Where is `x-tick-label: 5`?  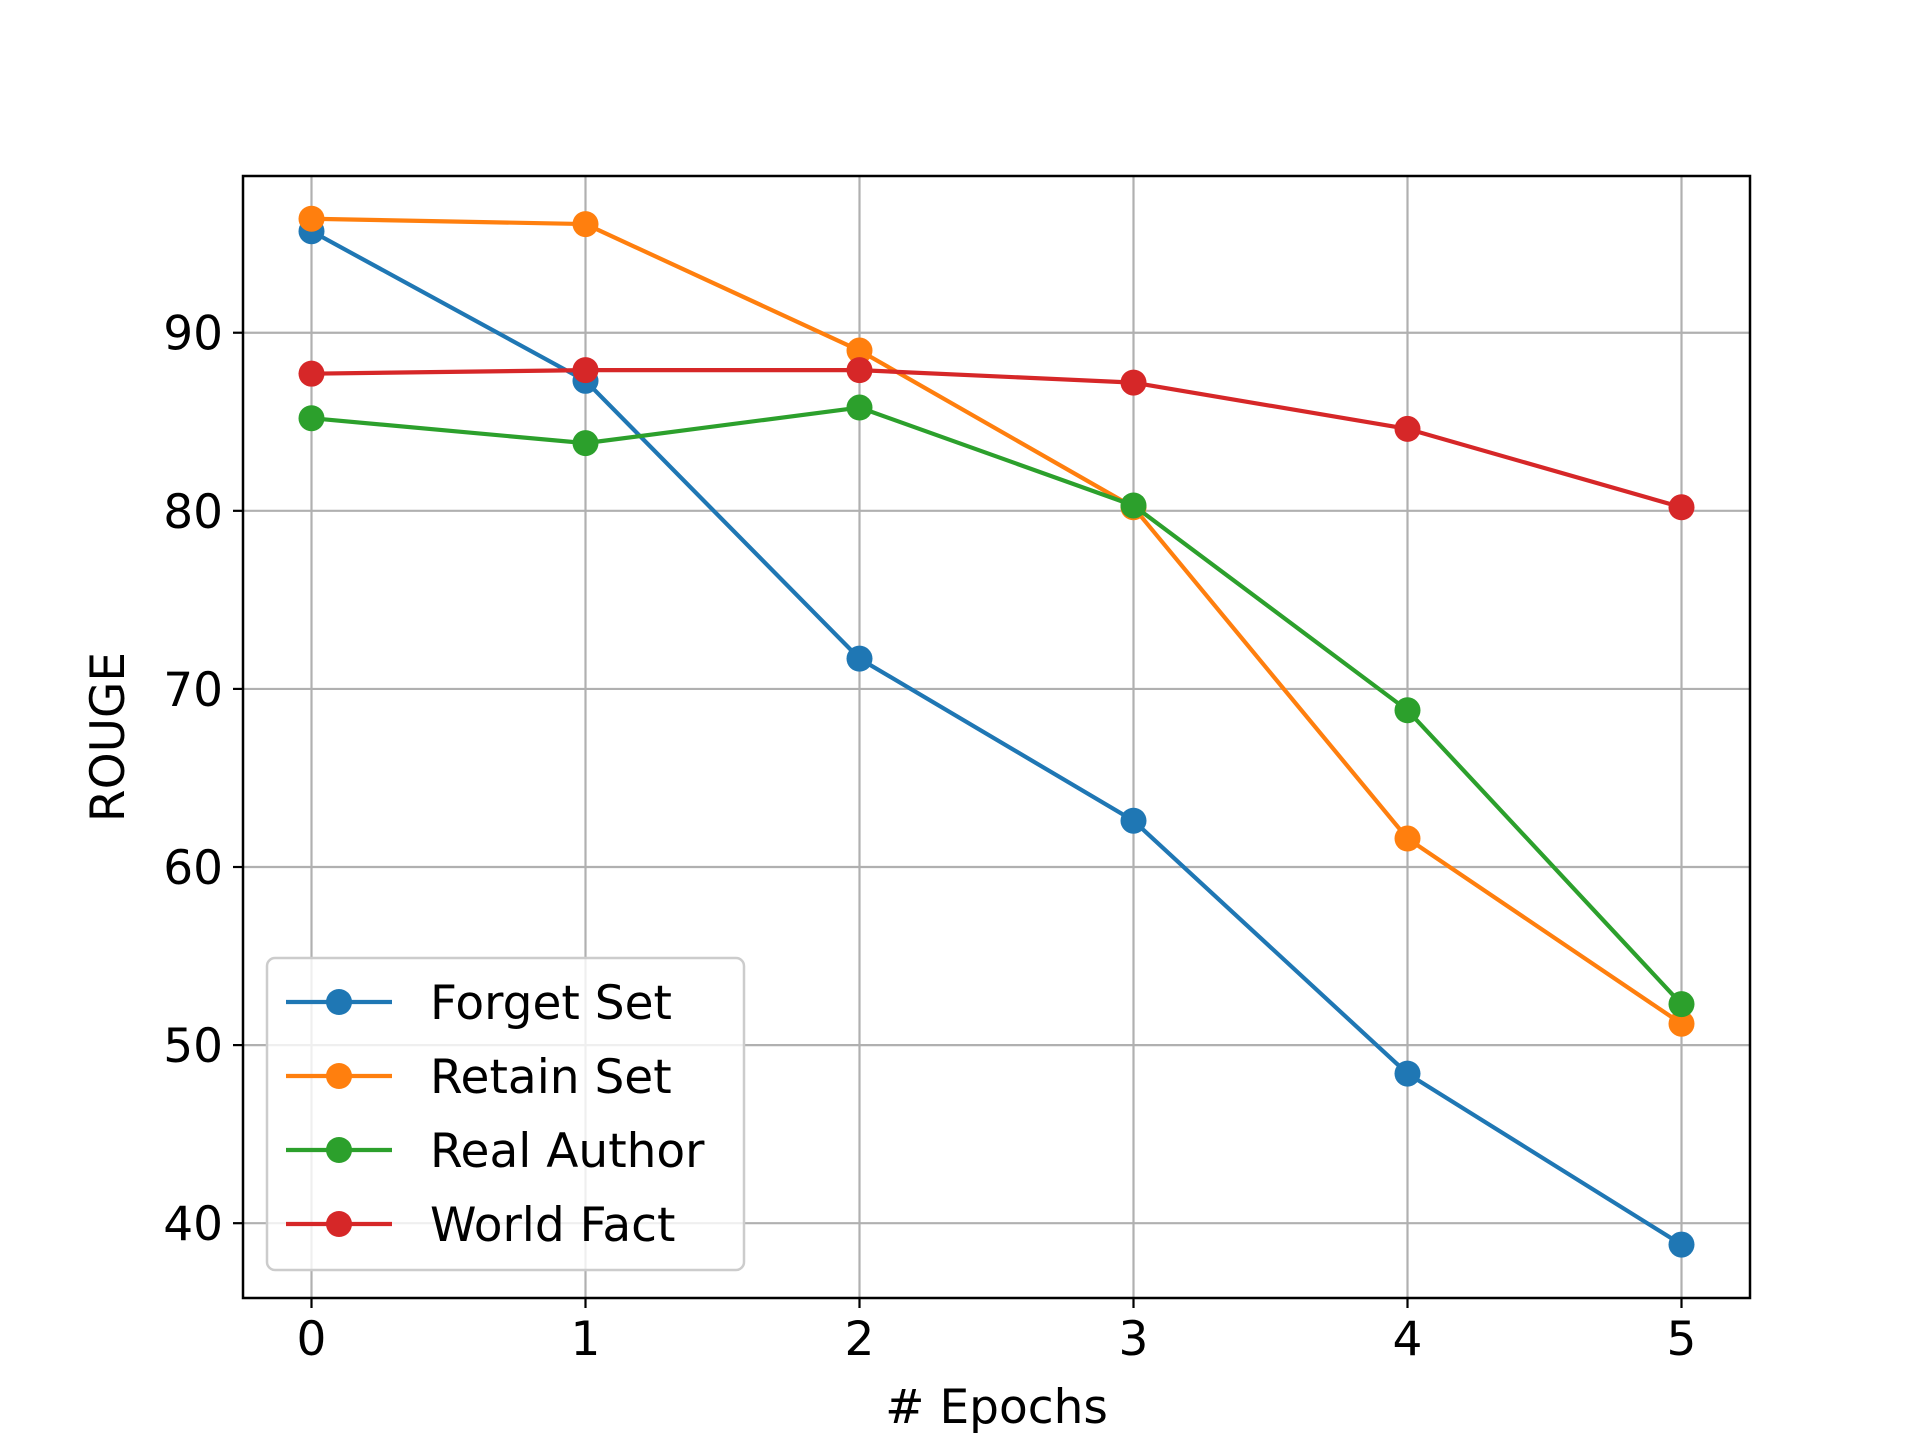 x-tick-label: 5 is located at coordinates (1682, 1339).